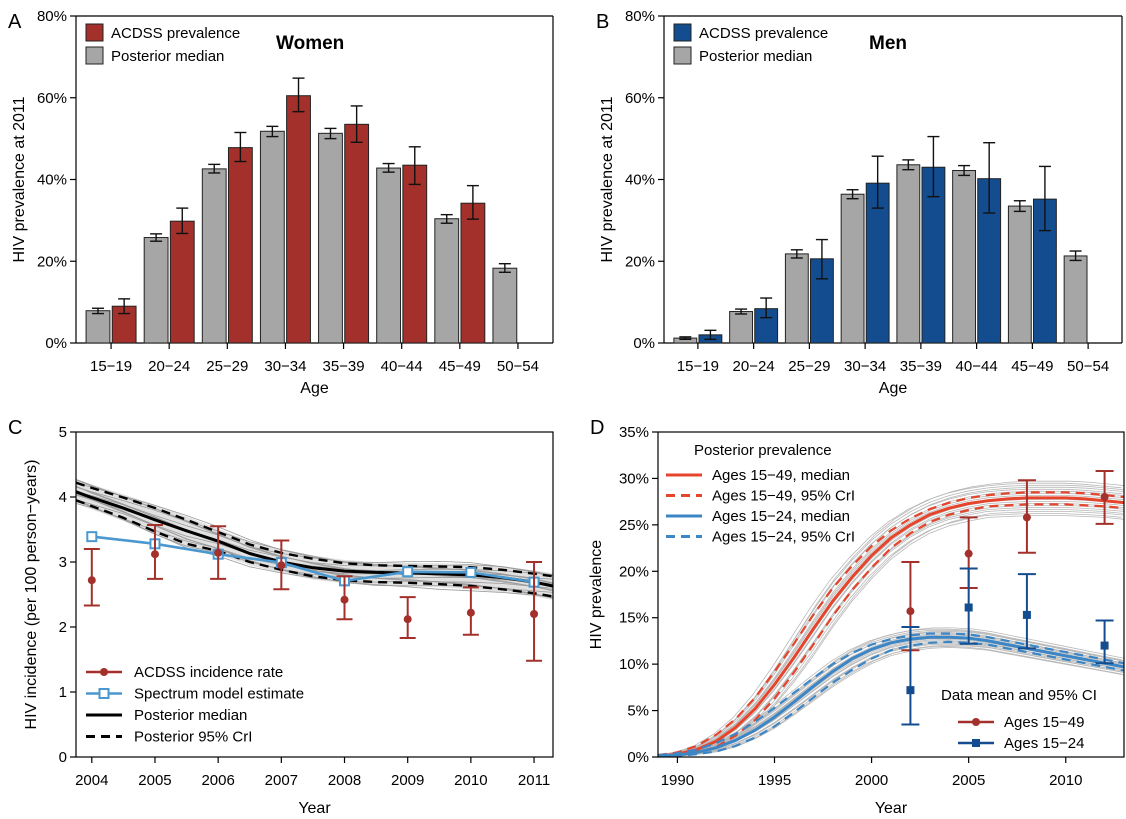 The image size is (1126, 819). What do you see at coordinates (634, 618) in the screenshot?
I see `y-tick-label: 15%` at bounding box center [634, 618].